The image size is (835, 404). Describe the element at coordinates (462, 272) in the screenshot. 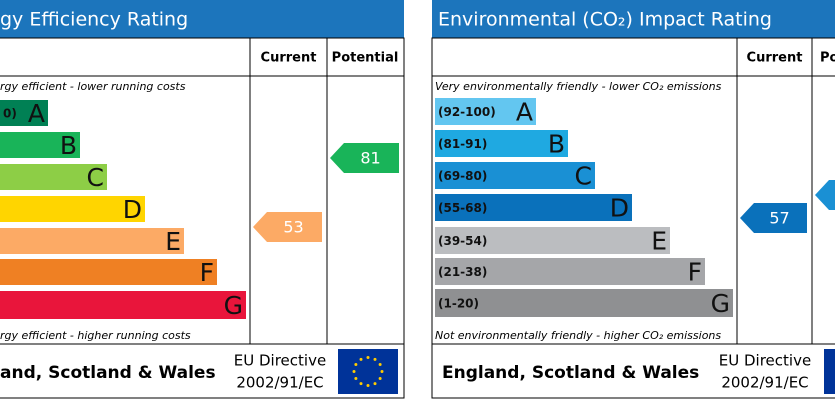

I see `band-range: (21-38)` at that location.